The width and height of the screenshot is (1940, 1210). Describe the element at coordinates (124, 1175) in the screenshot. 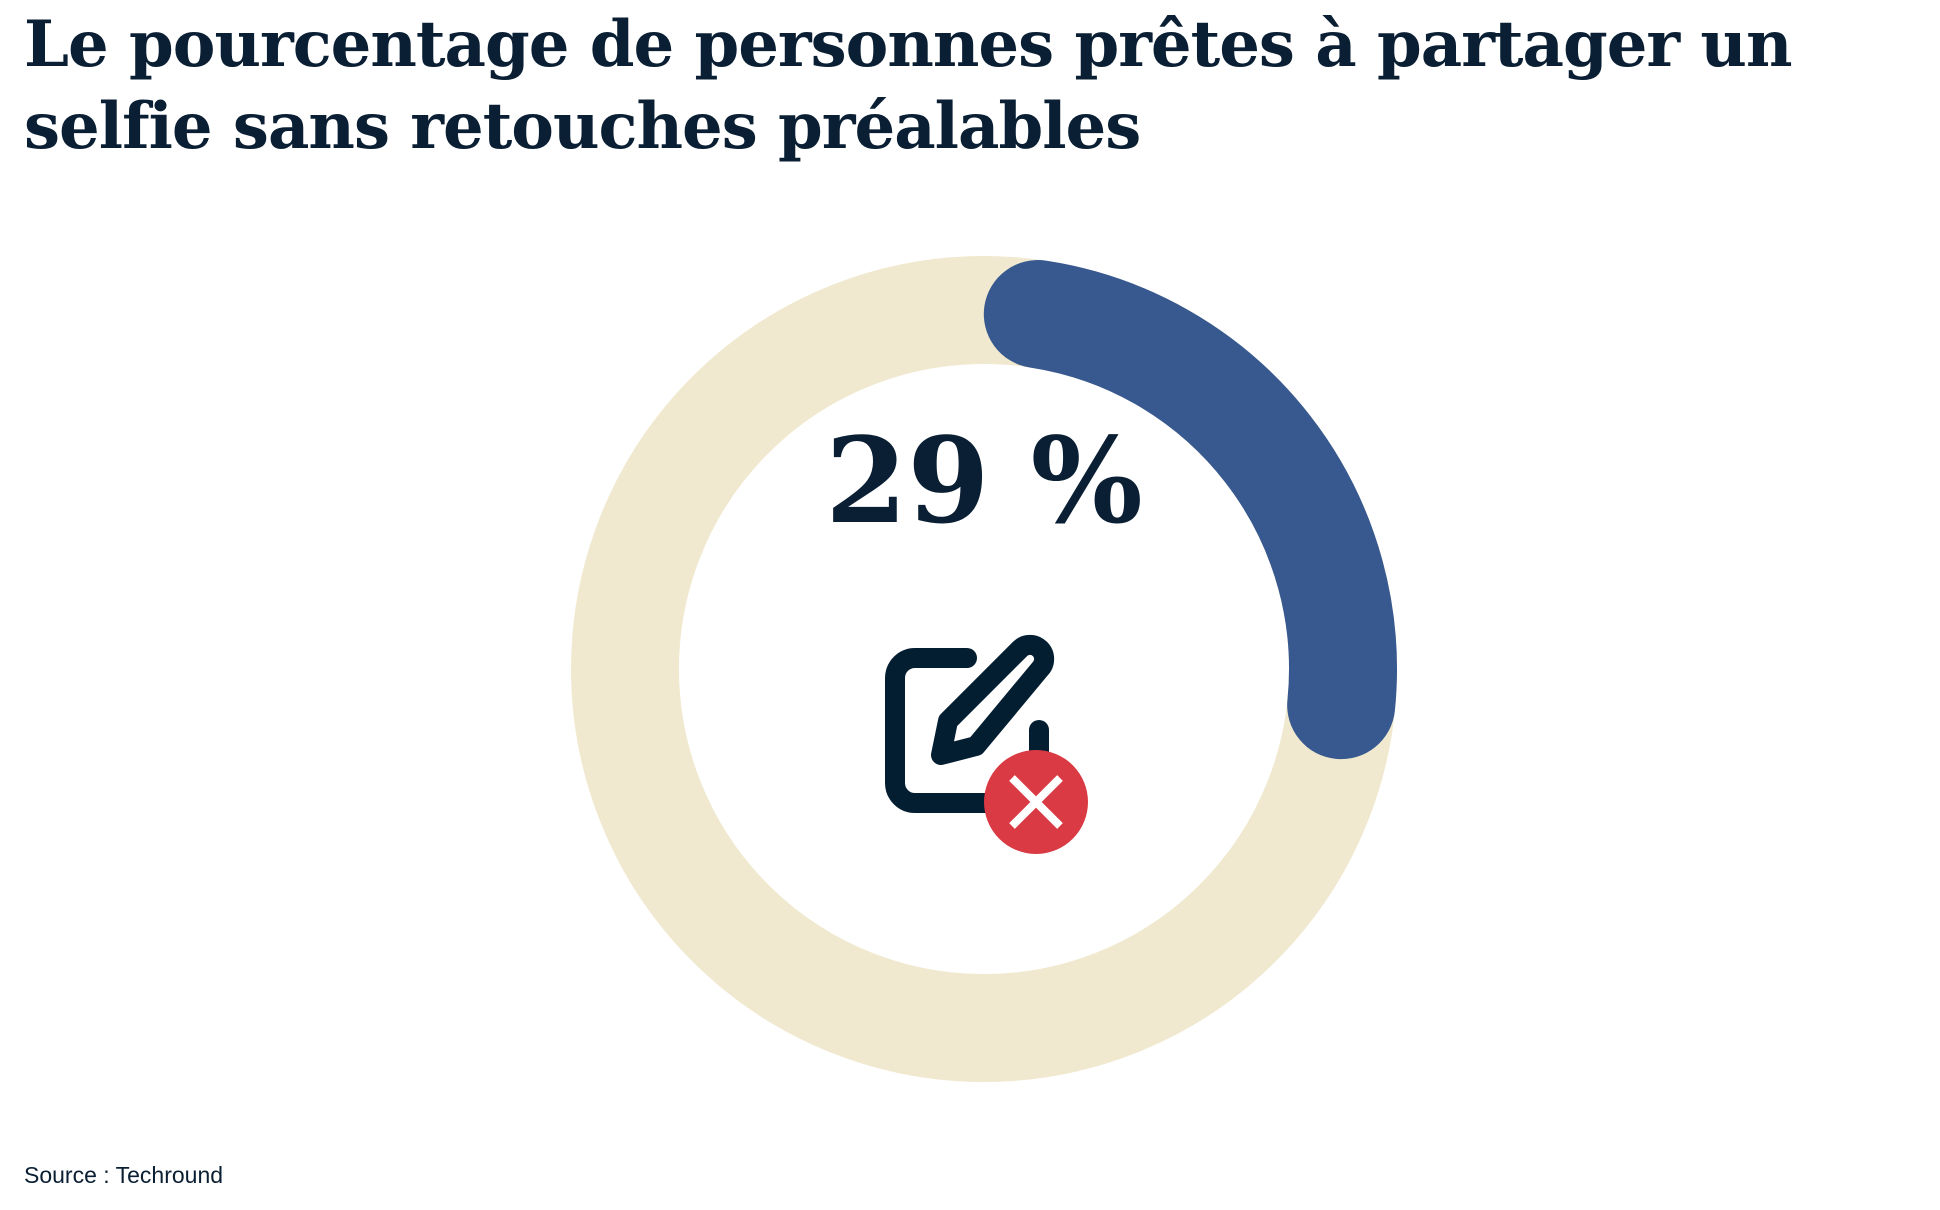

I see `source-note: Source : Techround` at that location.